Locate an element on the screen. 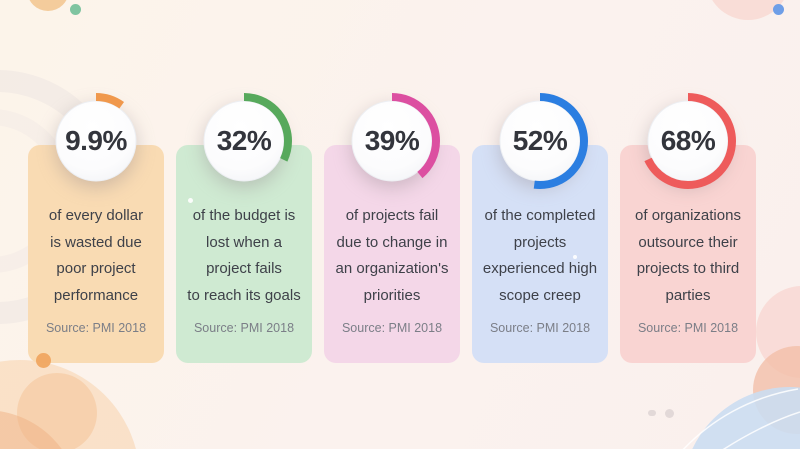 The image size is (800, 449). donut-chart: 52% is located at coordinates (540, 141).